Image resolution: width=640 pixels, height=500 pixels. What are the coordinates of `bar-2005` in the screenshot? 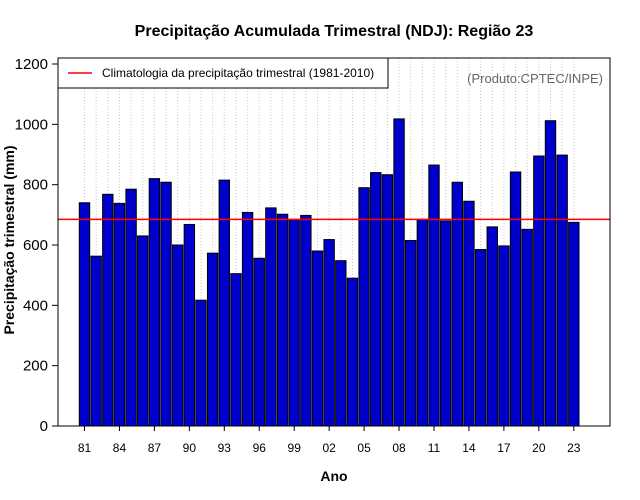 It's located at (364, 307).